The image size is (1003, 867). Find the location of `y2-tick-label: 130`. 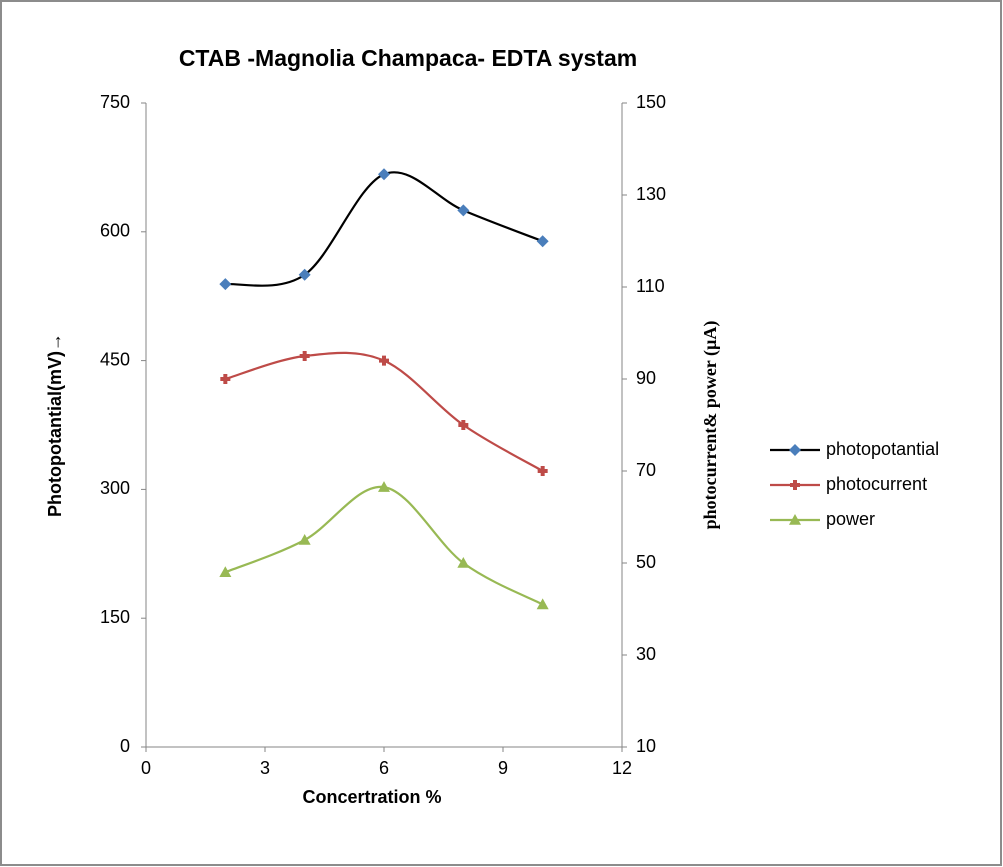

y2-tick-label: 130 is located at coordinates (651, 194).